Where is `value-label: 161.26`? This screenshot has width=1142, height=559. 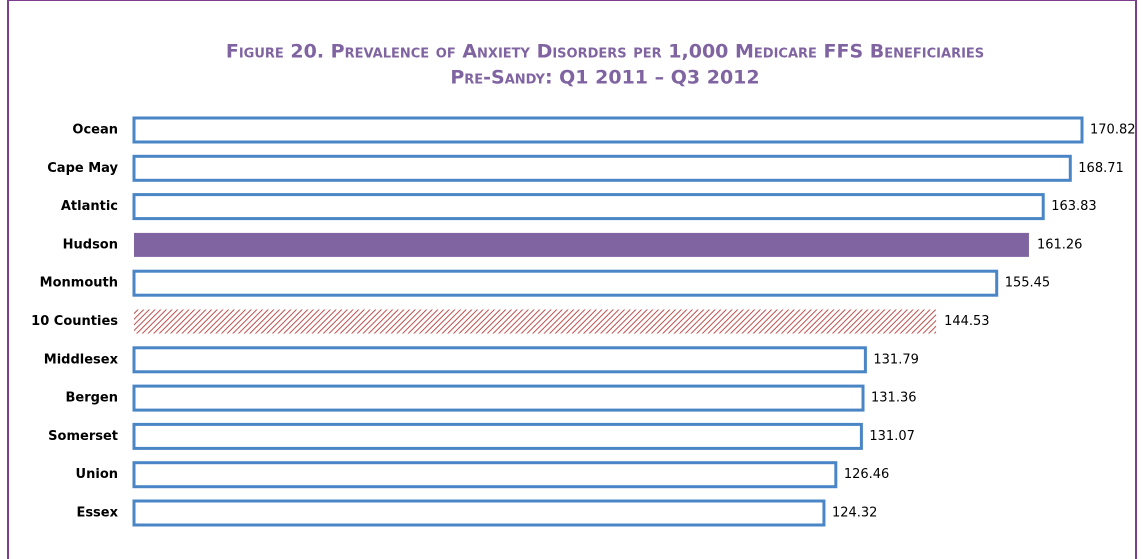
value-label: 161.26 is located at coordinates (1060, 244).